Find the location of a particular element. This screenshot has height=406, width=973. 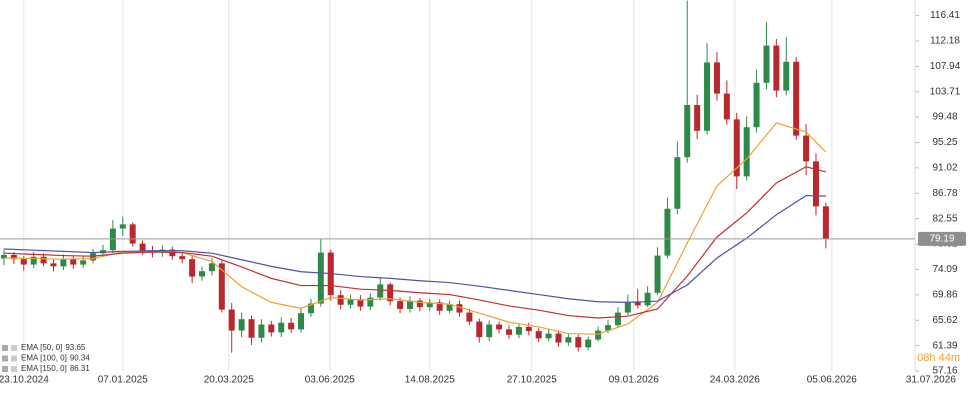

x-tick-label: 24.03.2026 is located at coordinates (735, 380).